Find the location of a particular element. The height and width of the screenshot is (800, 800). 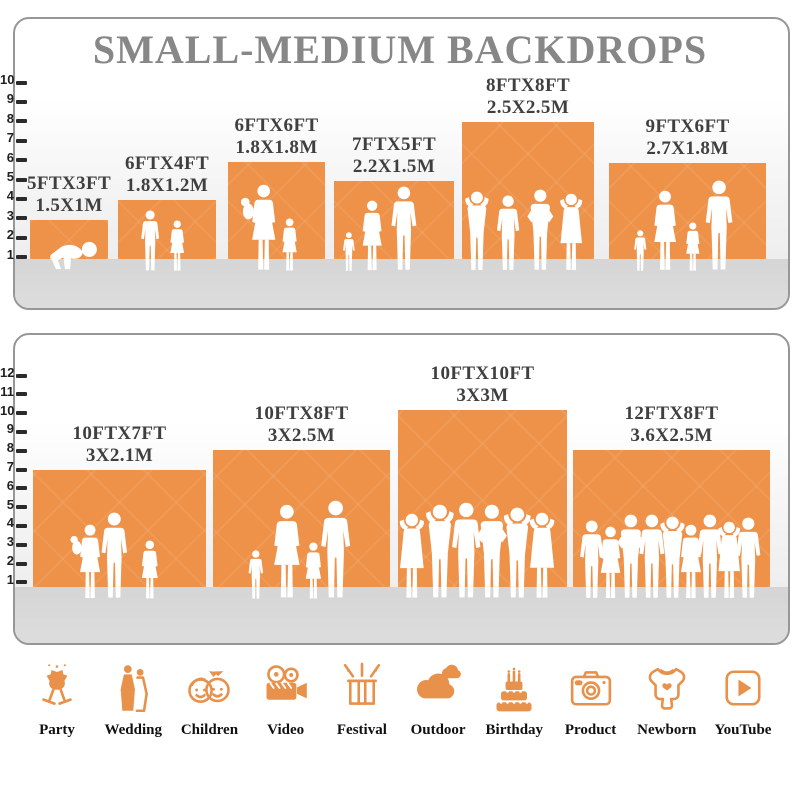

scale-tick-number: 2 is located at coordinates (10, 235).